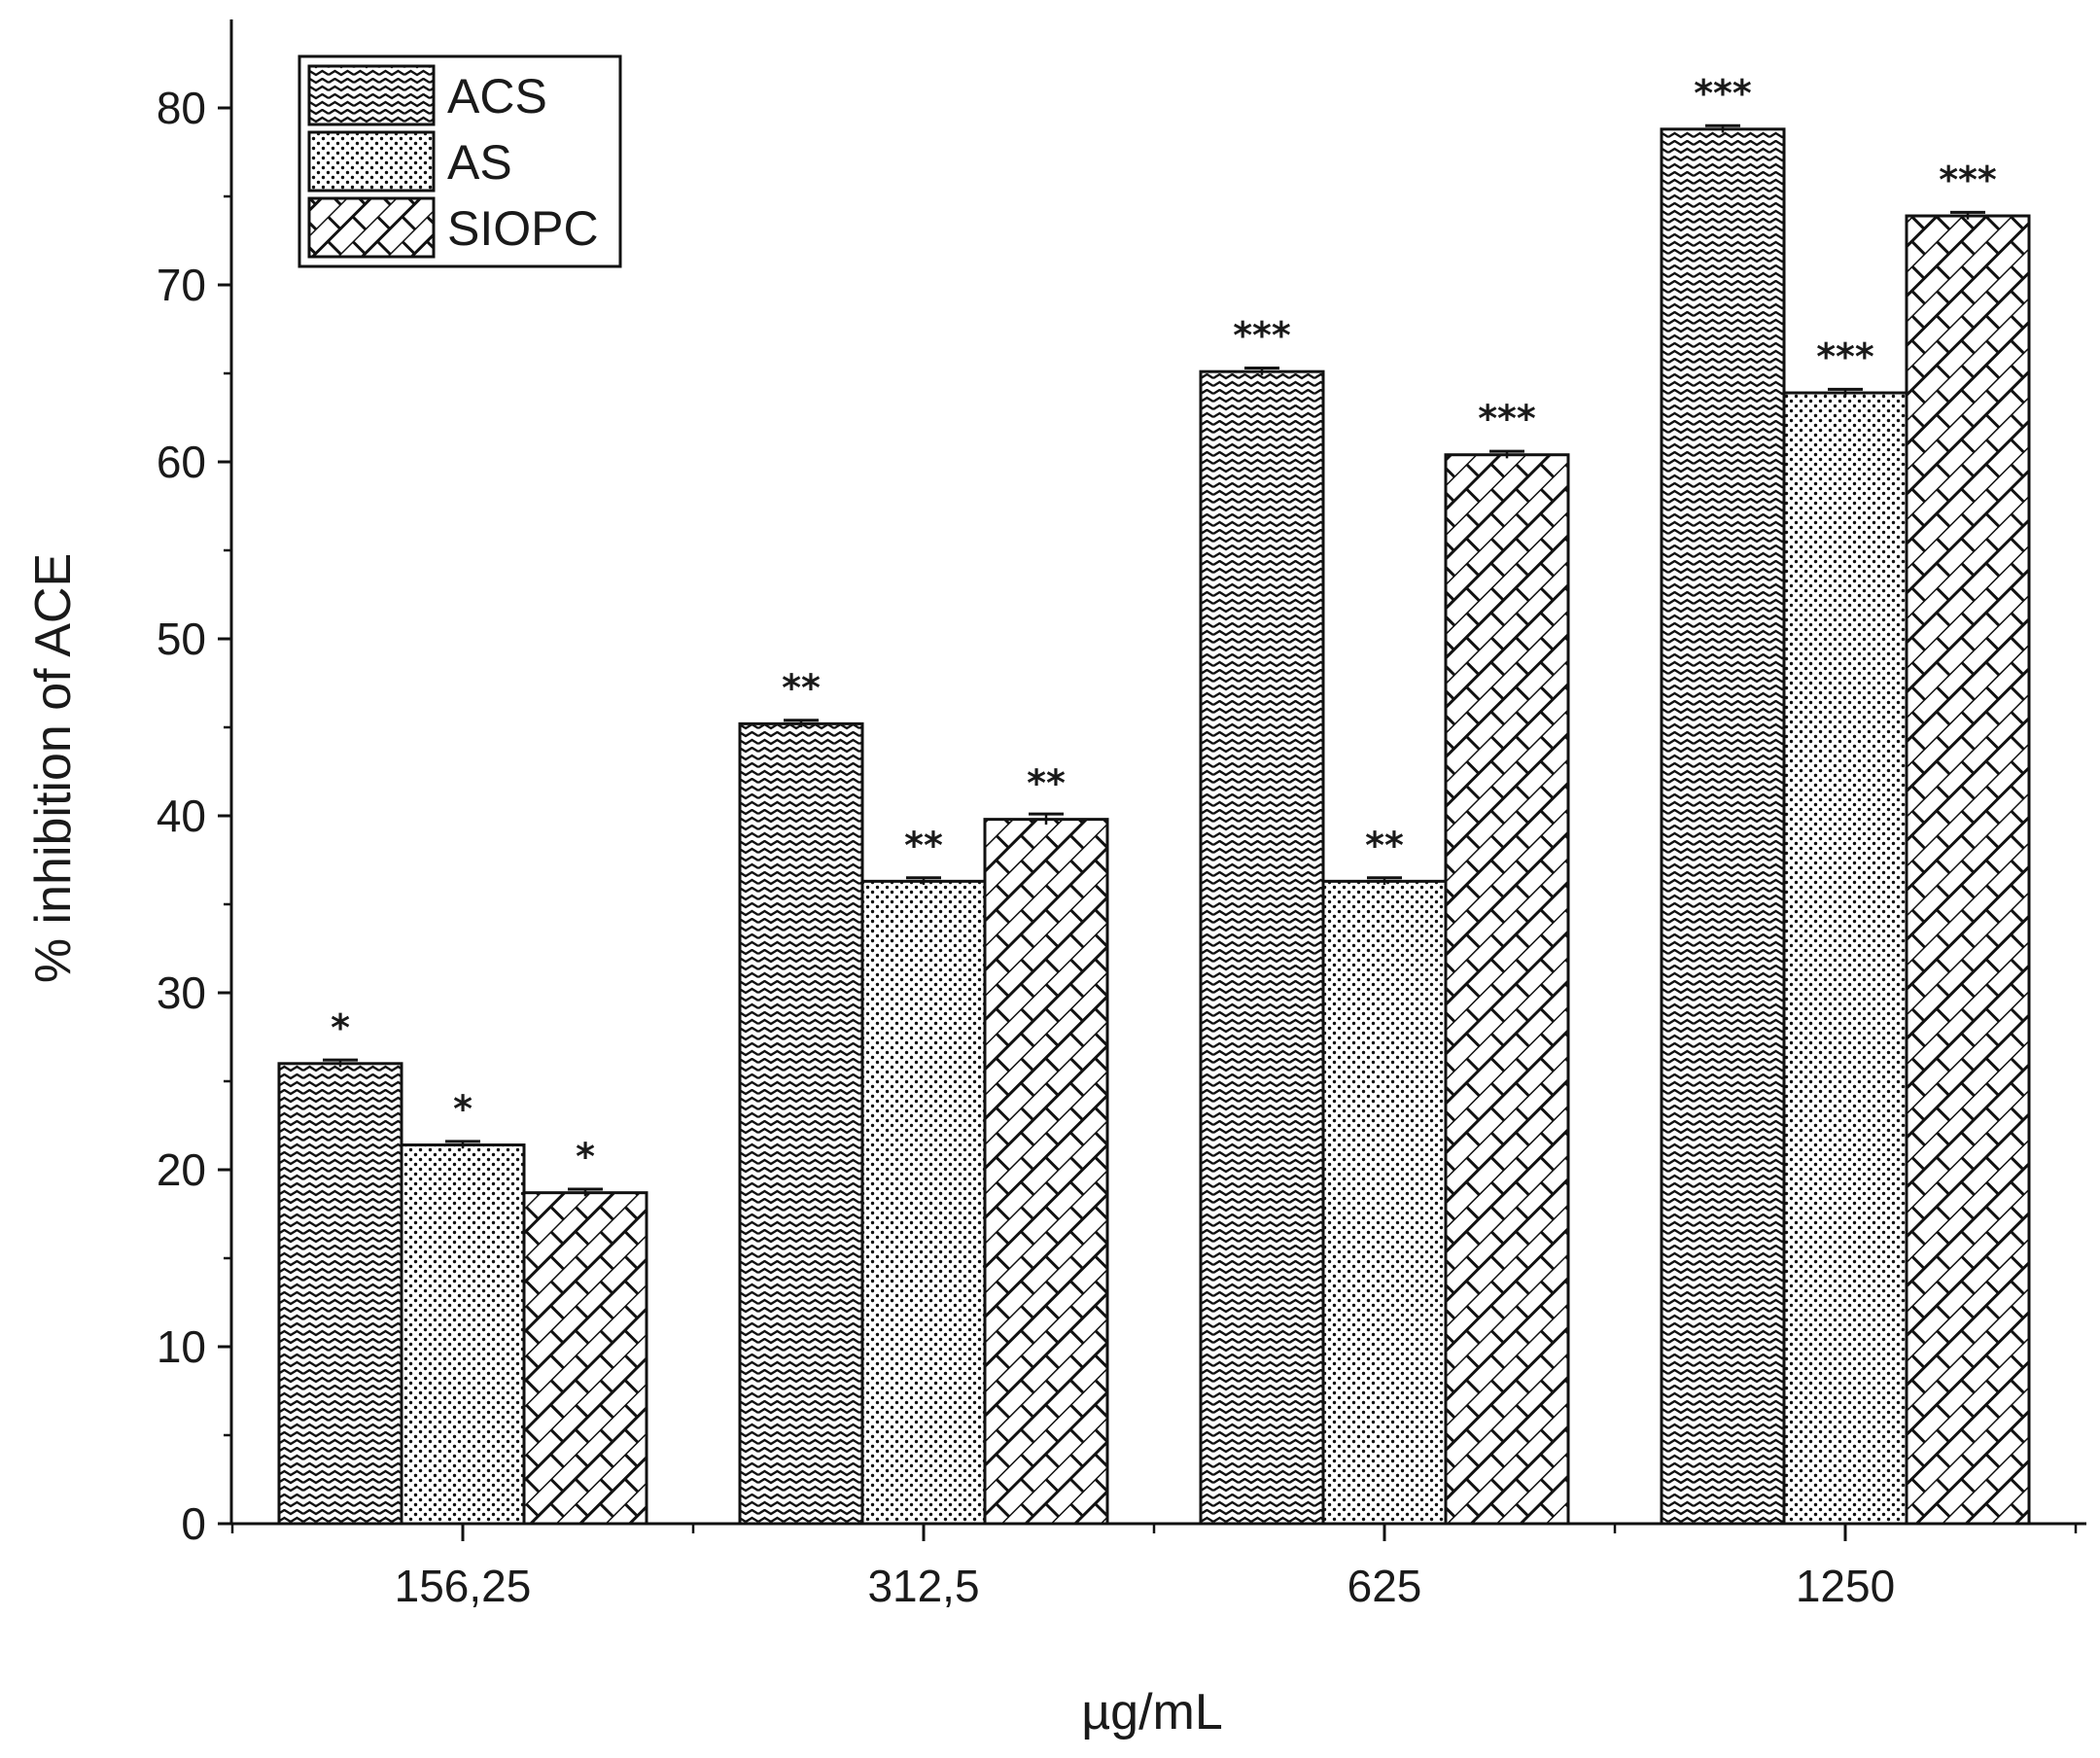 This screenshot has width=2100, height=1758. What do you see at coordinates (923, 1586) in the screenshot?
I see `x-tick-label: 312,5` at bounding box center [923, 1586].